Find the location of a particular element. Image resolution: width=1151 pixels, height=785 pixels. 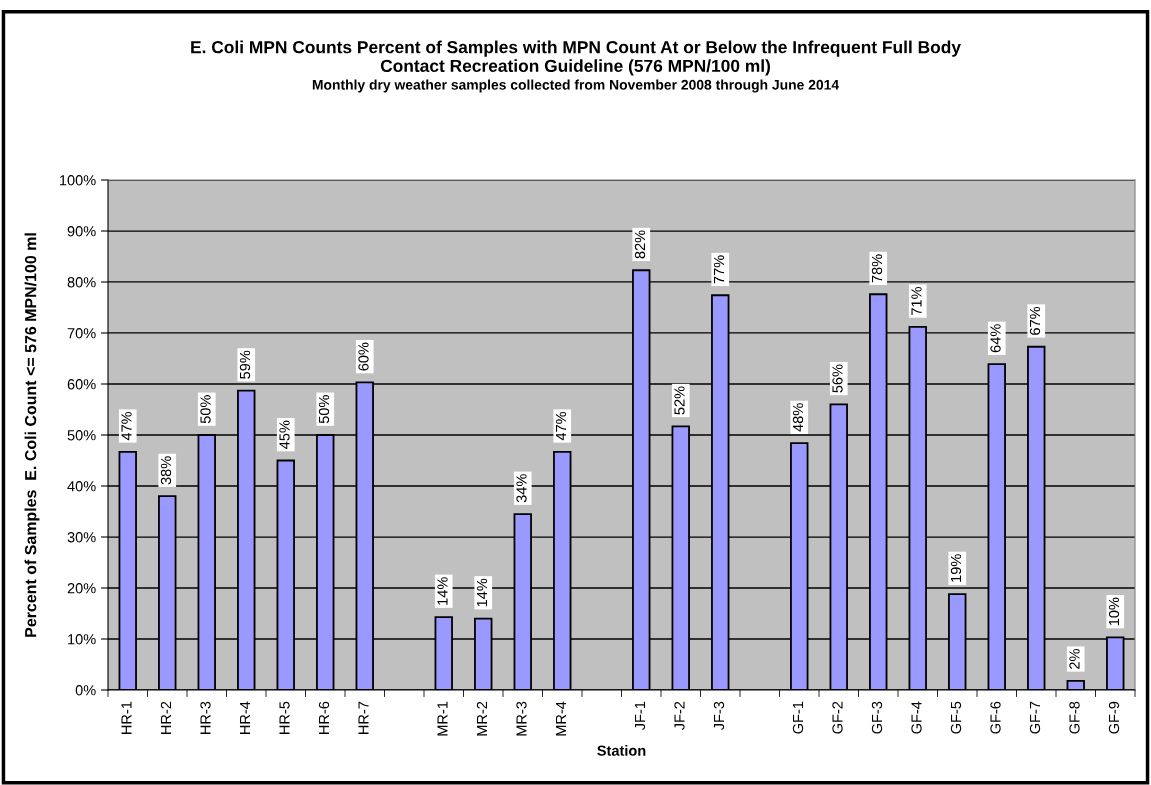

y-tick-label: 40% is located at coordinates (81, 486).